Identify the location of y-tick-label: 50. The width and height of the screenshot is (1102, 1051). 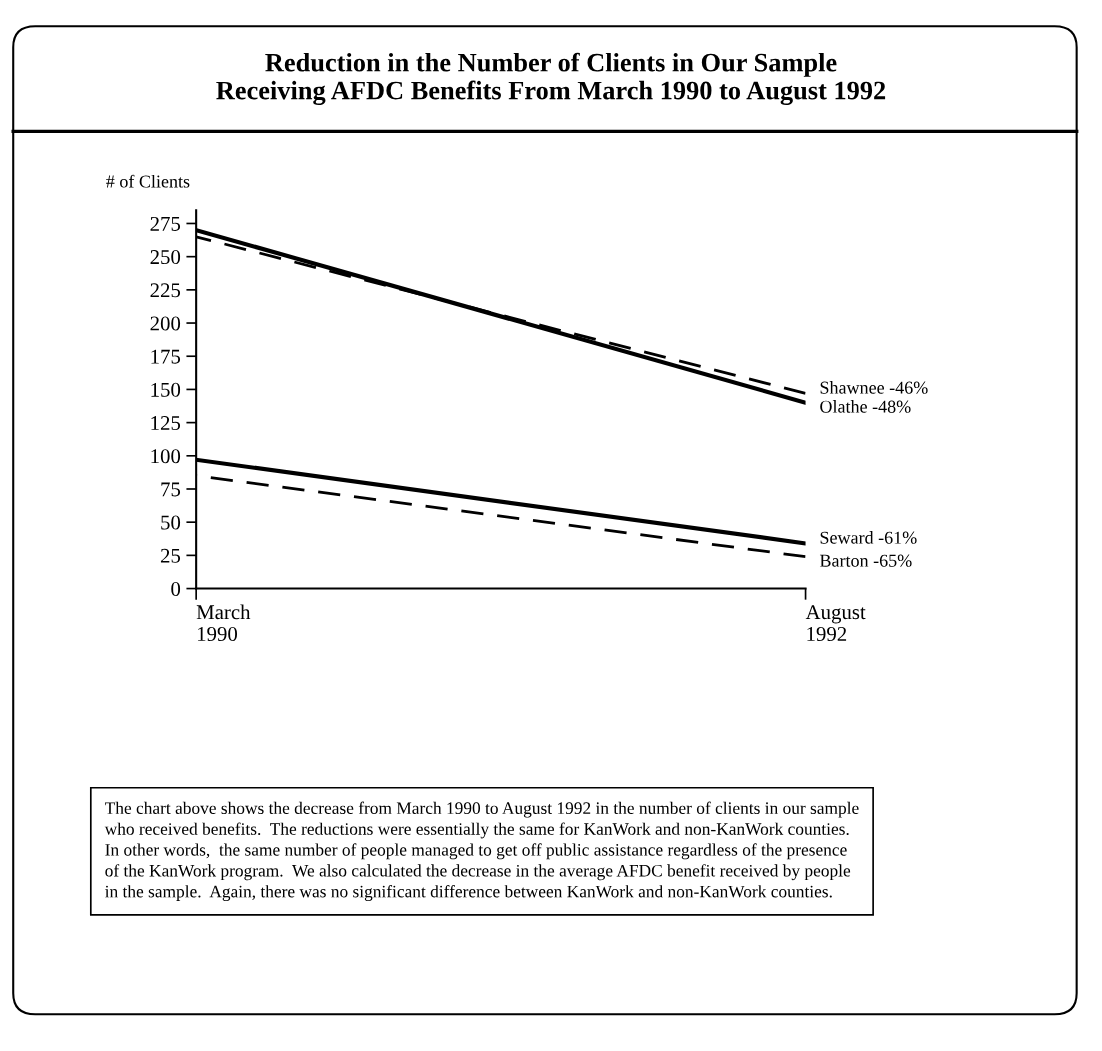
(171, 522).